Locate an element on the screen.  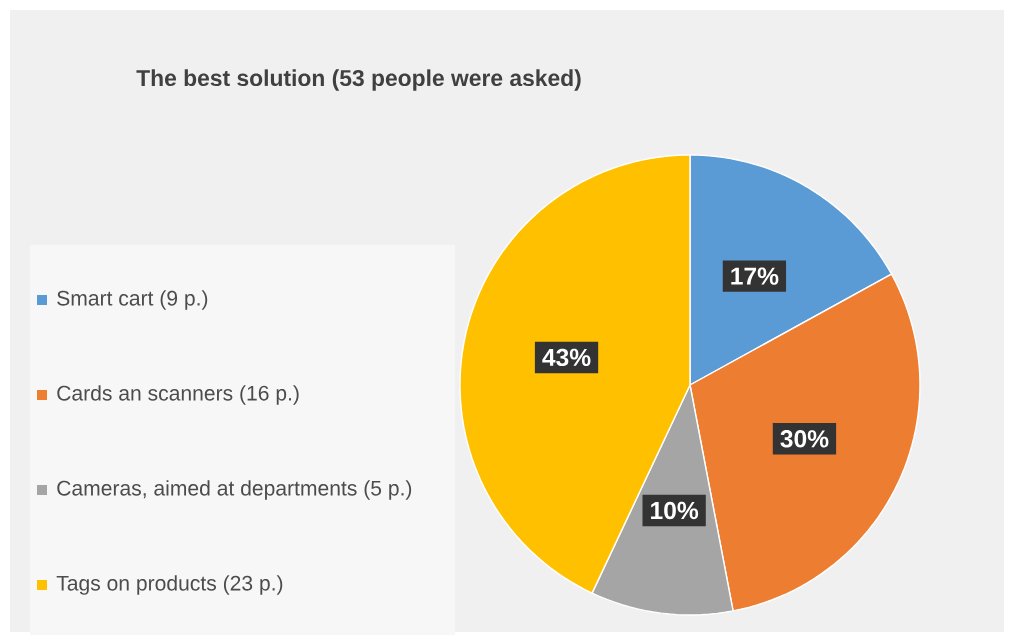
data-label: 10% is located at coordinates (675, 510).